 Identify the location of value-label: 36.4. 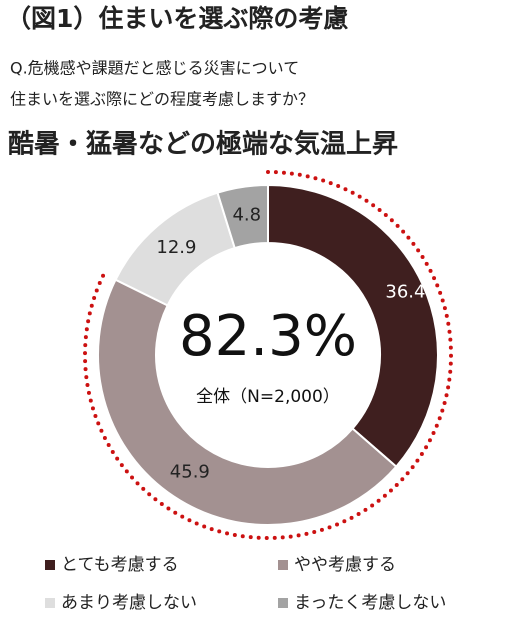
(405, 291).